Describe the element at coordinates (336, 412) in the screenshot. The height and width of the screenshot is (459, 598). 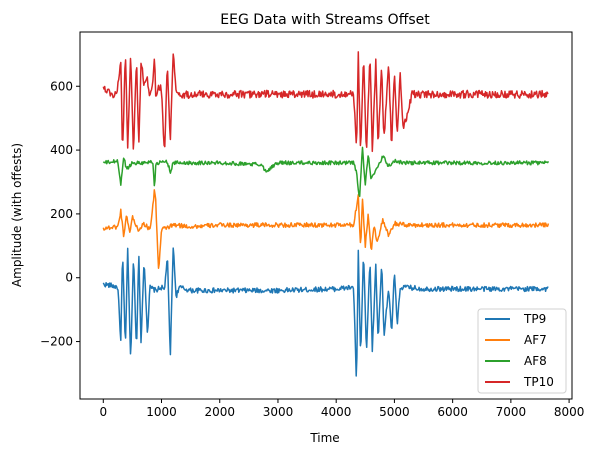
I see `x-tick-label: 4000` at that location.